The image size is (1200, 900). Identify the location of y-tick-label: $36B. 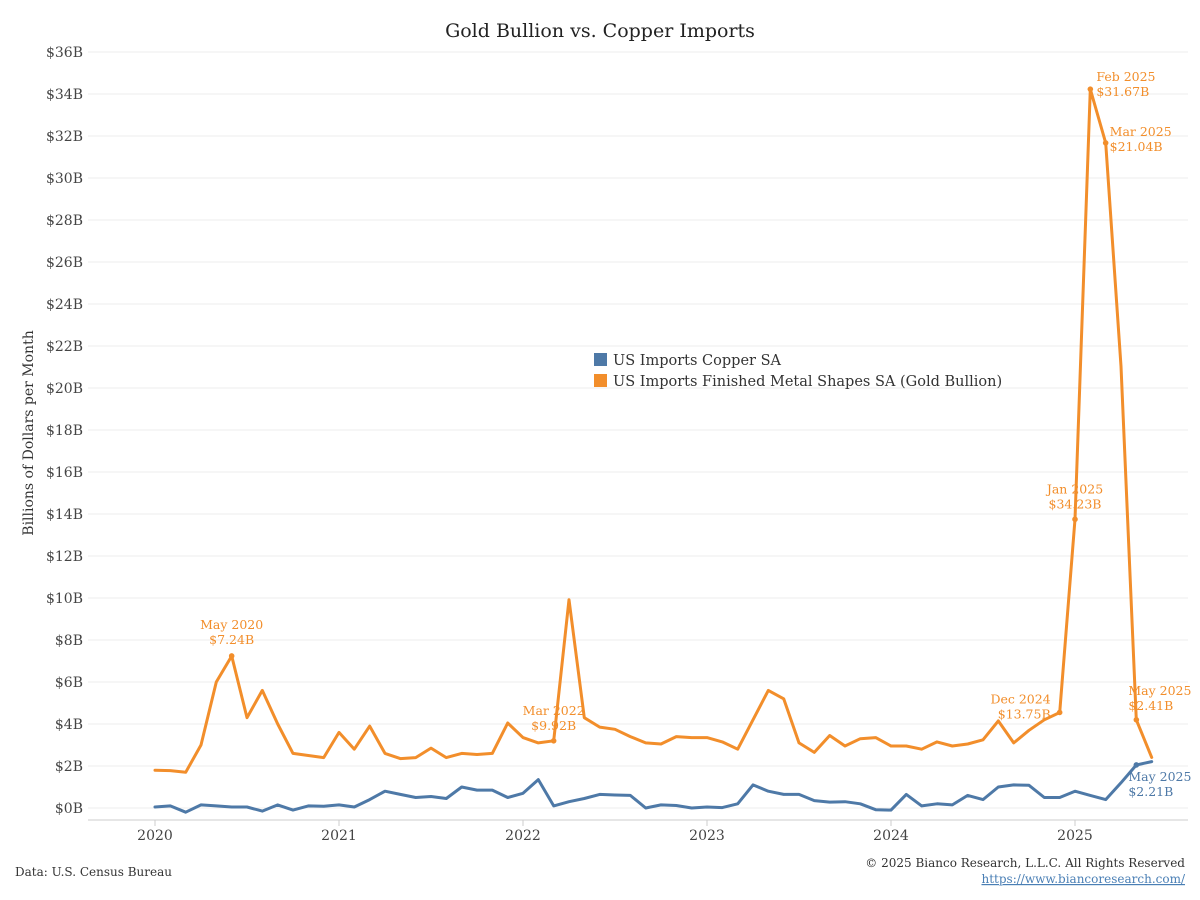
(64, 53).